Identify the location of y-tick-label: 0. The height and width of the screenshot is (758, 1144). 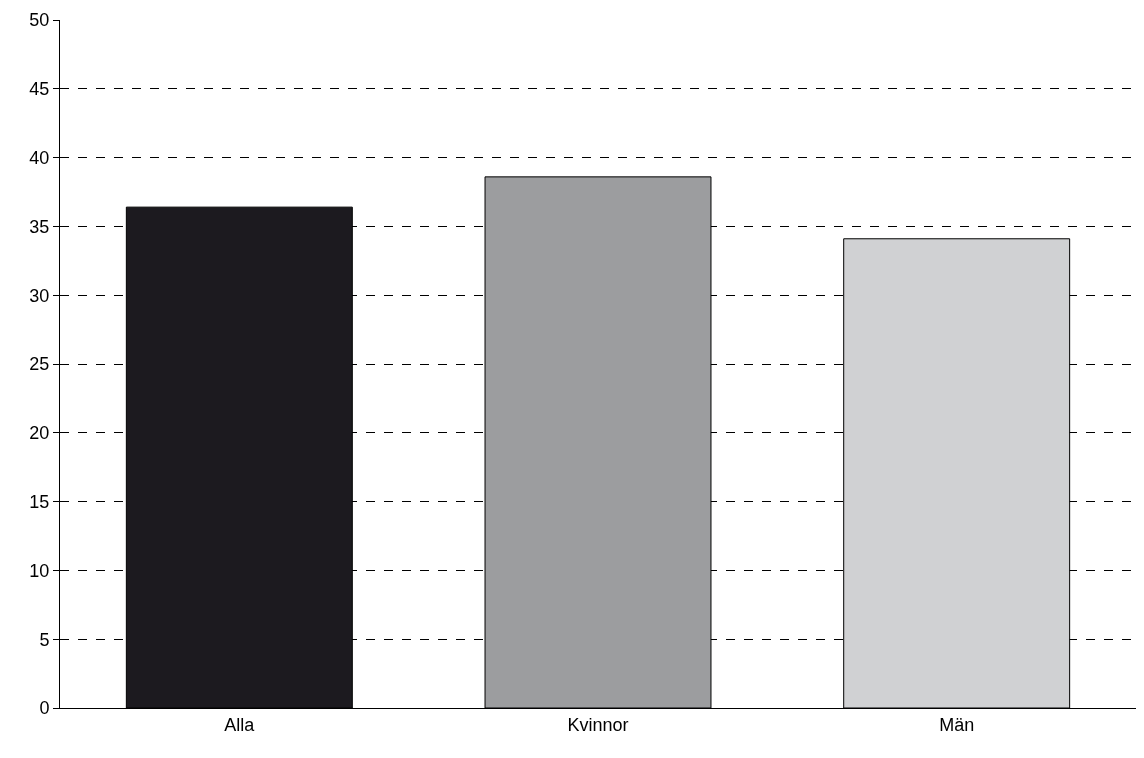
(44, 708).